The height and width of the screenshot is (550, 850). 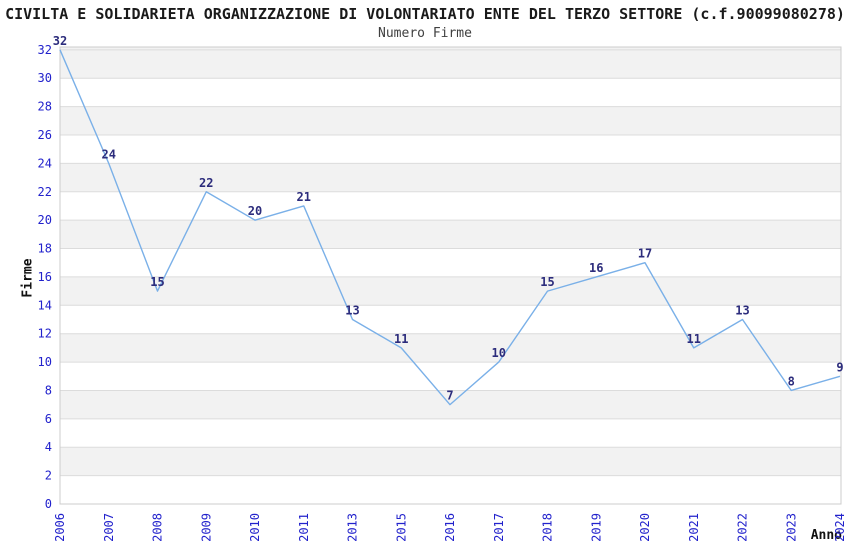 I want to click on x-tick-label: 2018, so click(x=548, y=527).